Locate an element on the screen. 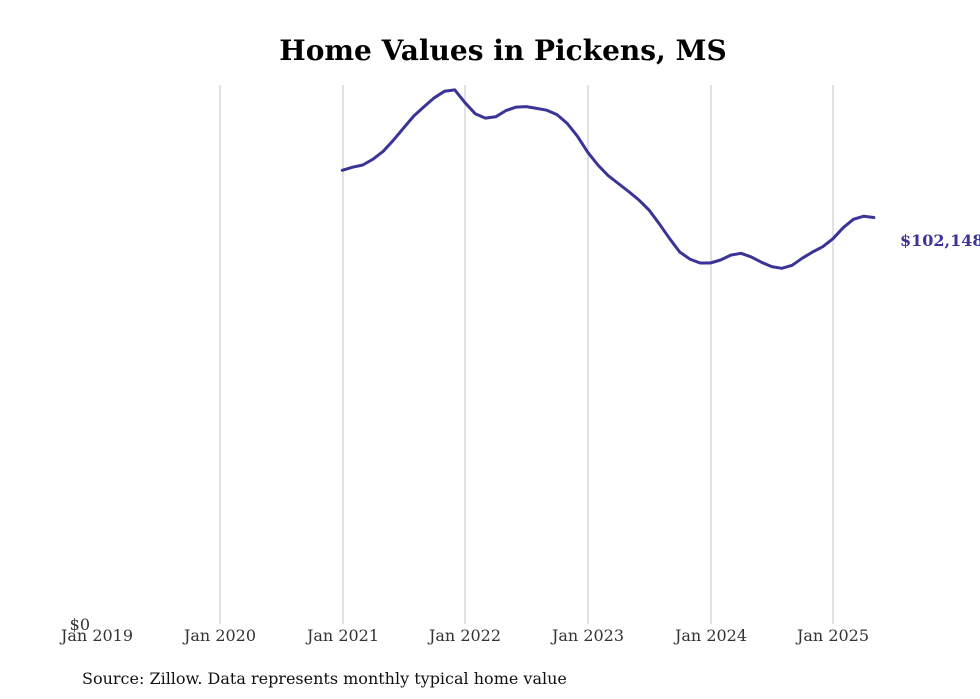  x-tick-label: Jan 2025 is located at coordinates (832, 635).